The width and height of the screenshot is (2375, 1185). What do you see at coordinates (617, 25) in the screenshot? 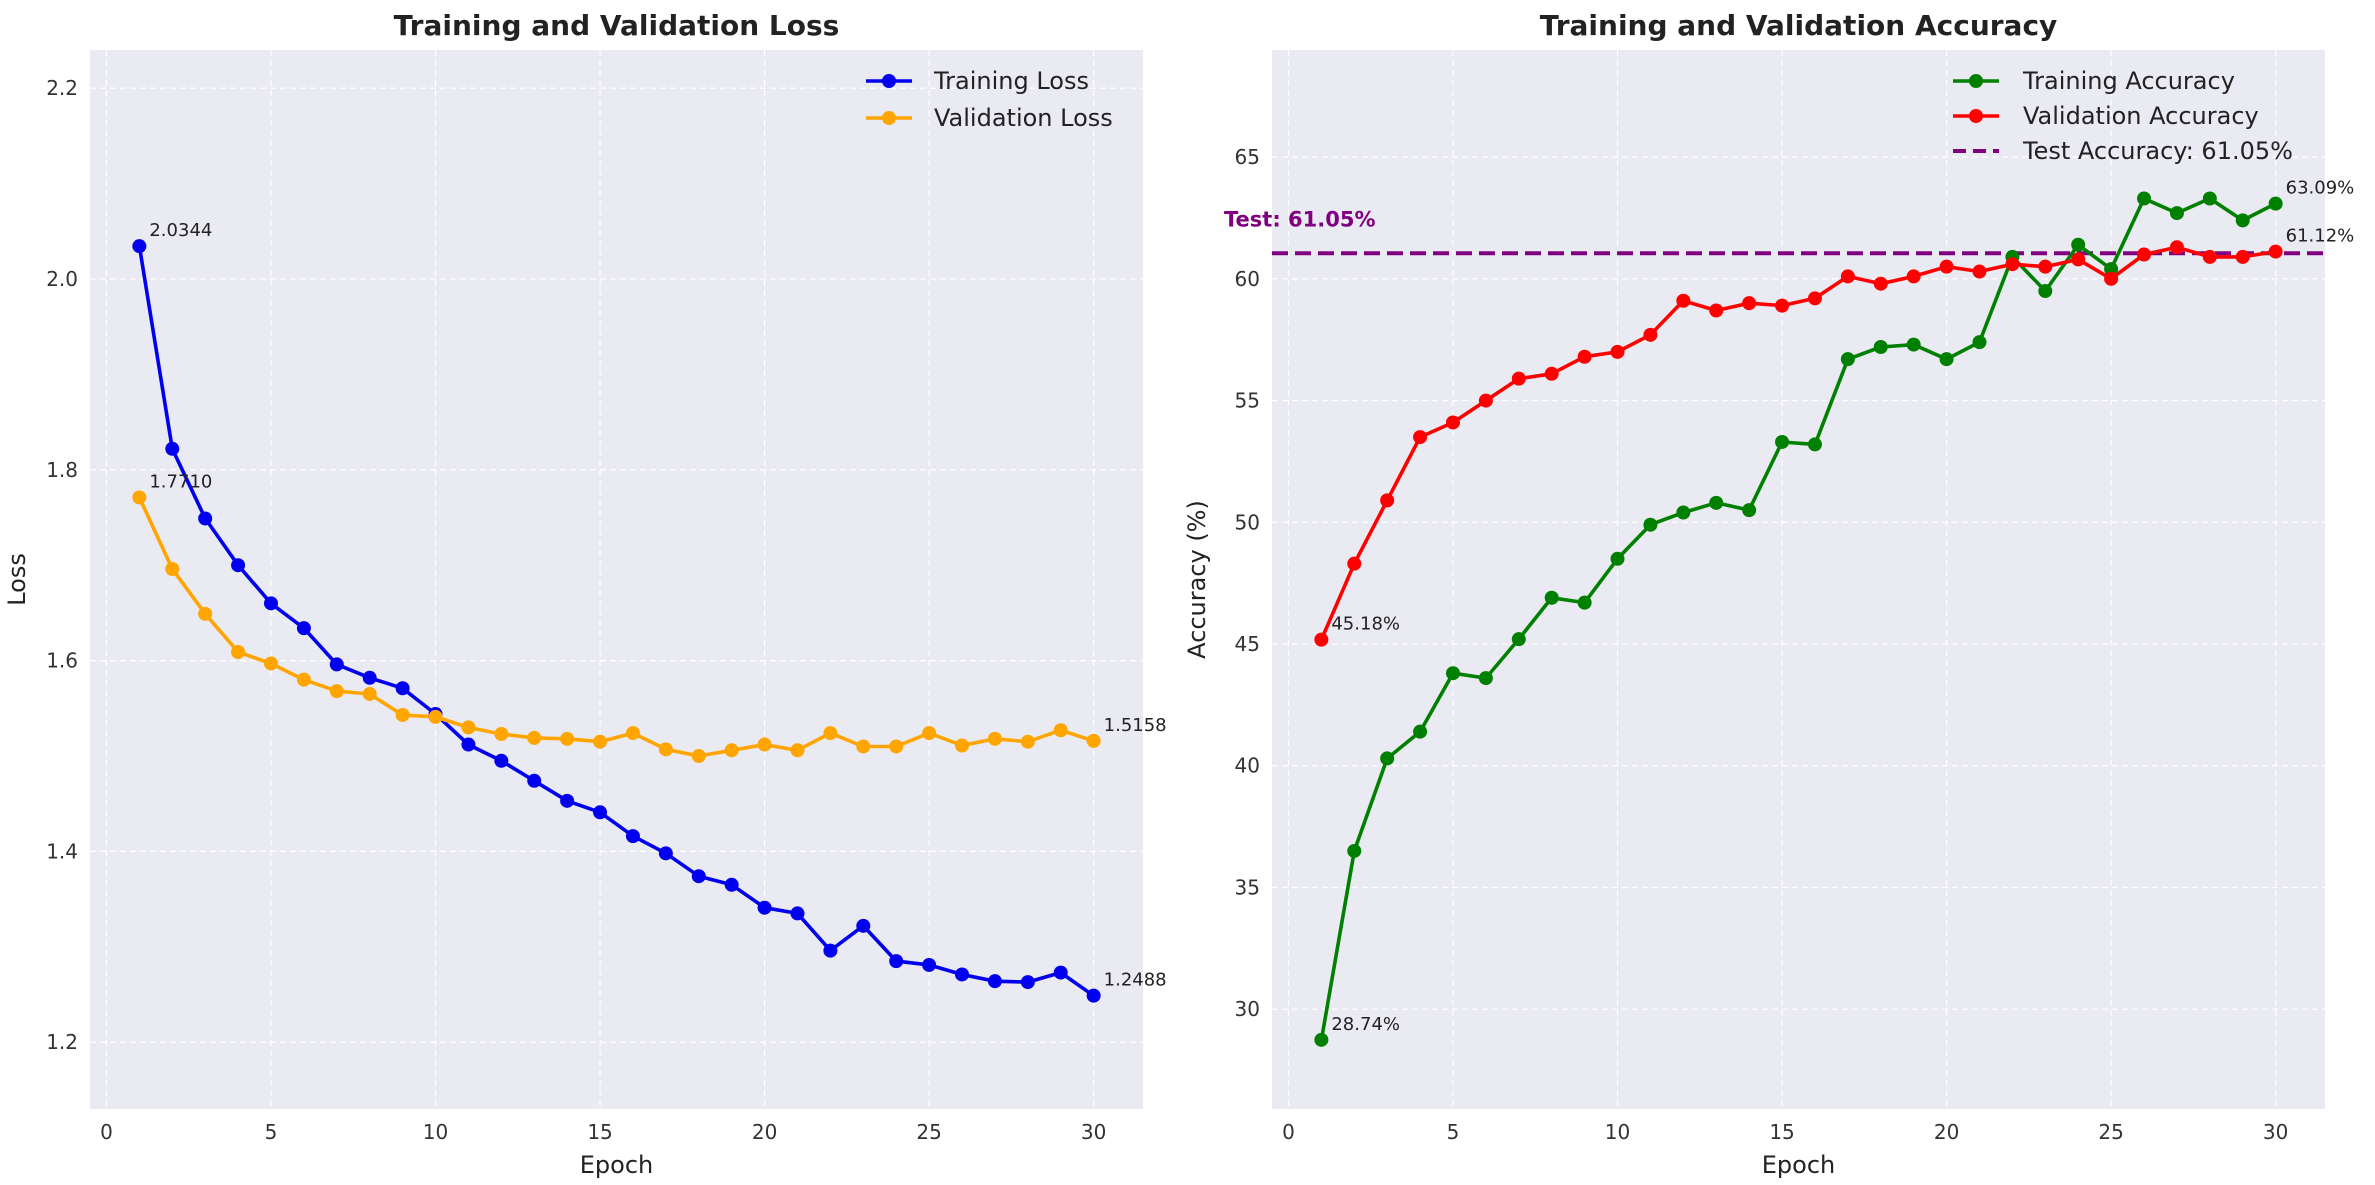
I see `chart-title: Training and Validation Loss` at bounding box center [617, 25].